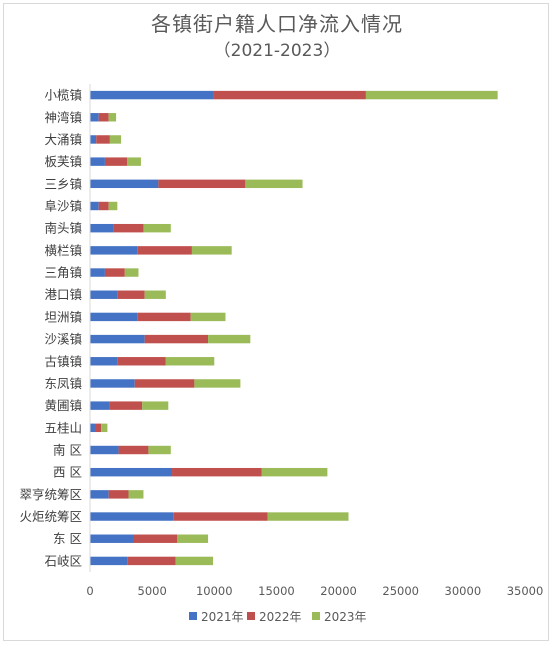 This screenshot has width=554, height=646. Describe the element at coordinates (152, 591) in the screenshot. I see `x-tick-label: 5000` at that location.